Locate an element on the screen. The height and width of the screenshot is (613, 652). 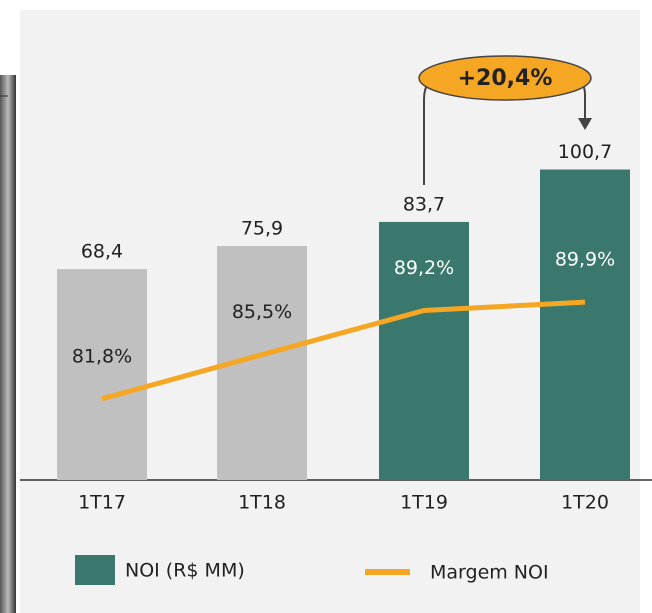
annotation-bubble is located at coordinates (505, 78).